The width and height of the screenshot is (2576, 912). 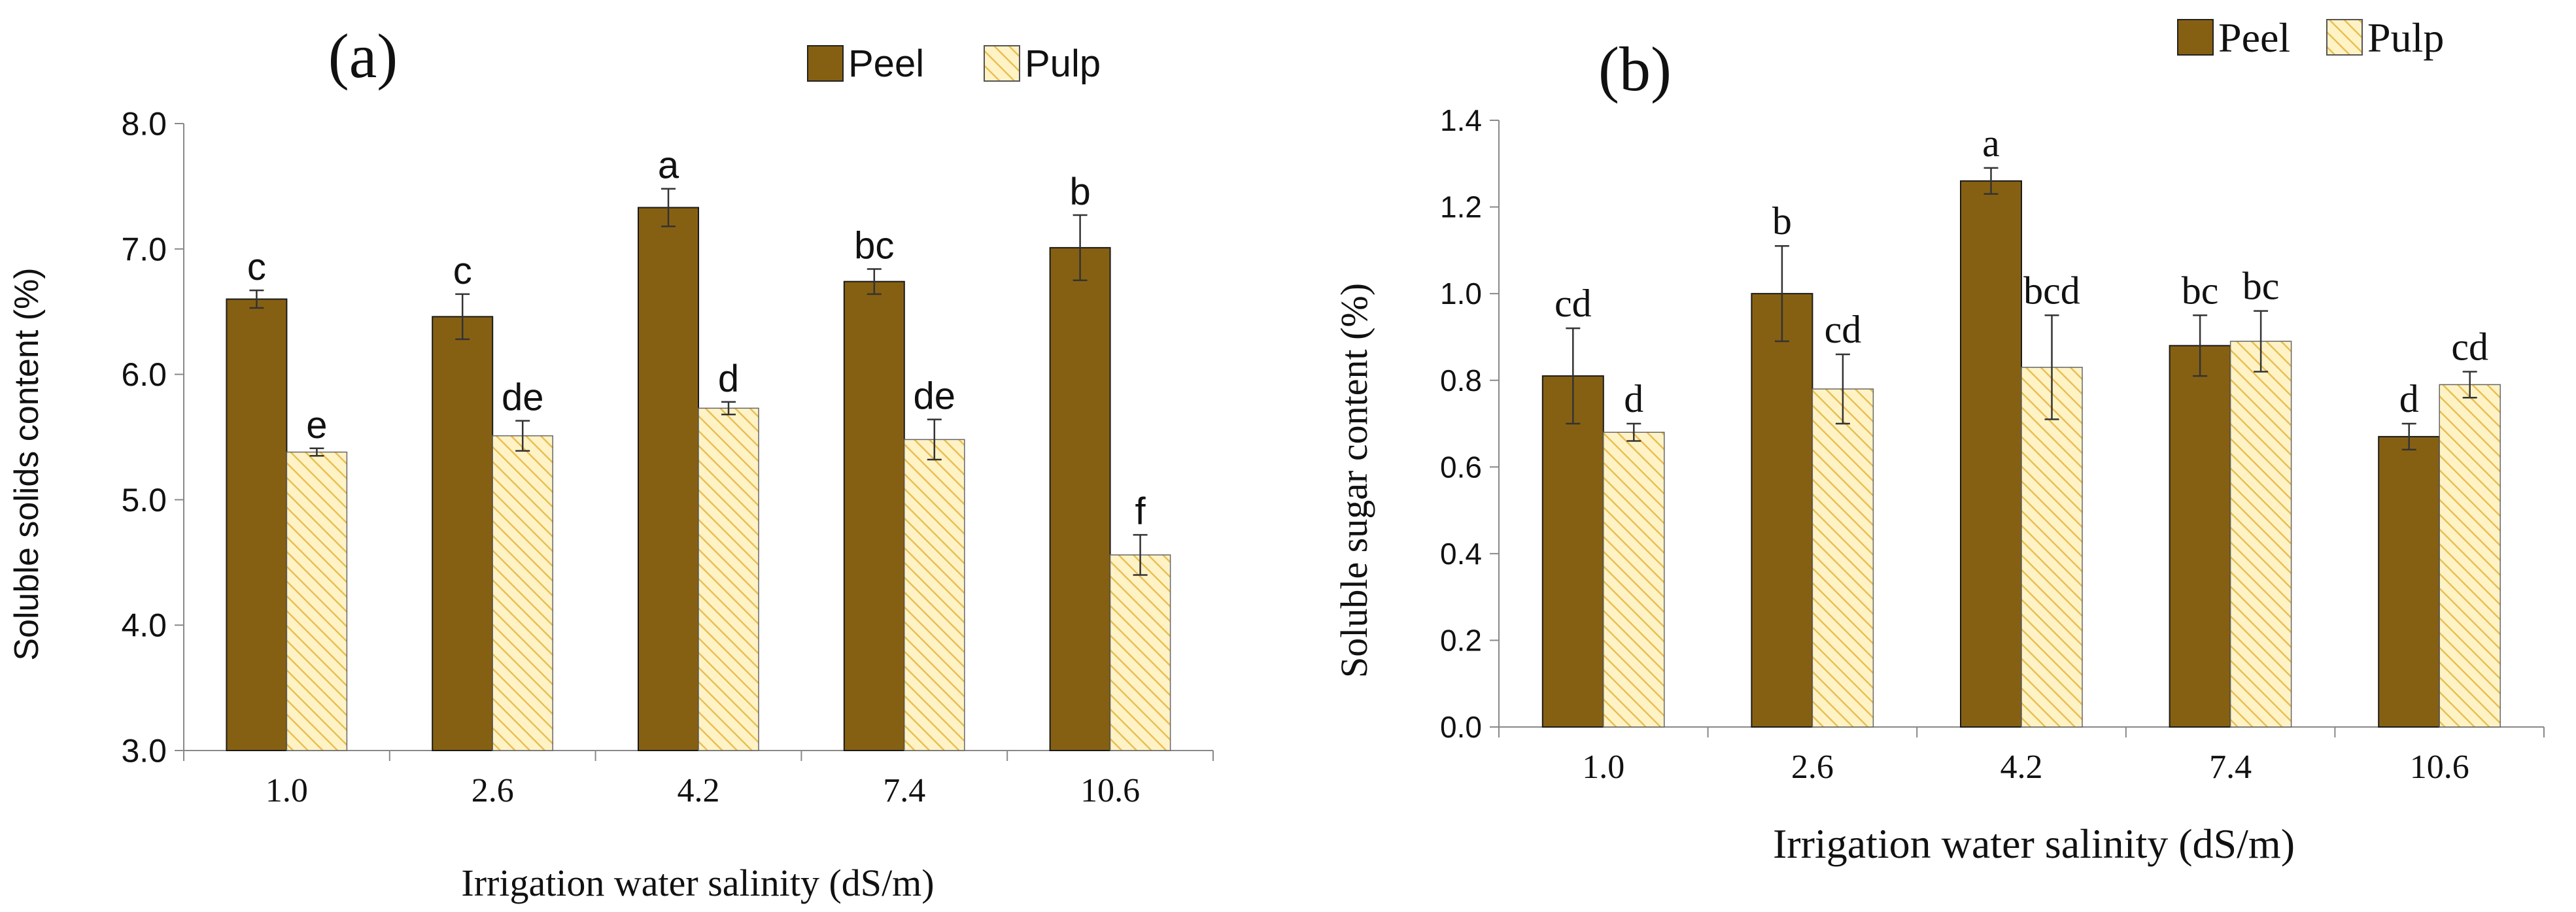 I want to click on x-tick-label-a: 10.6, so click(x=1110, y=791).